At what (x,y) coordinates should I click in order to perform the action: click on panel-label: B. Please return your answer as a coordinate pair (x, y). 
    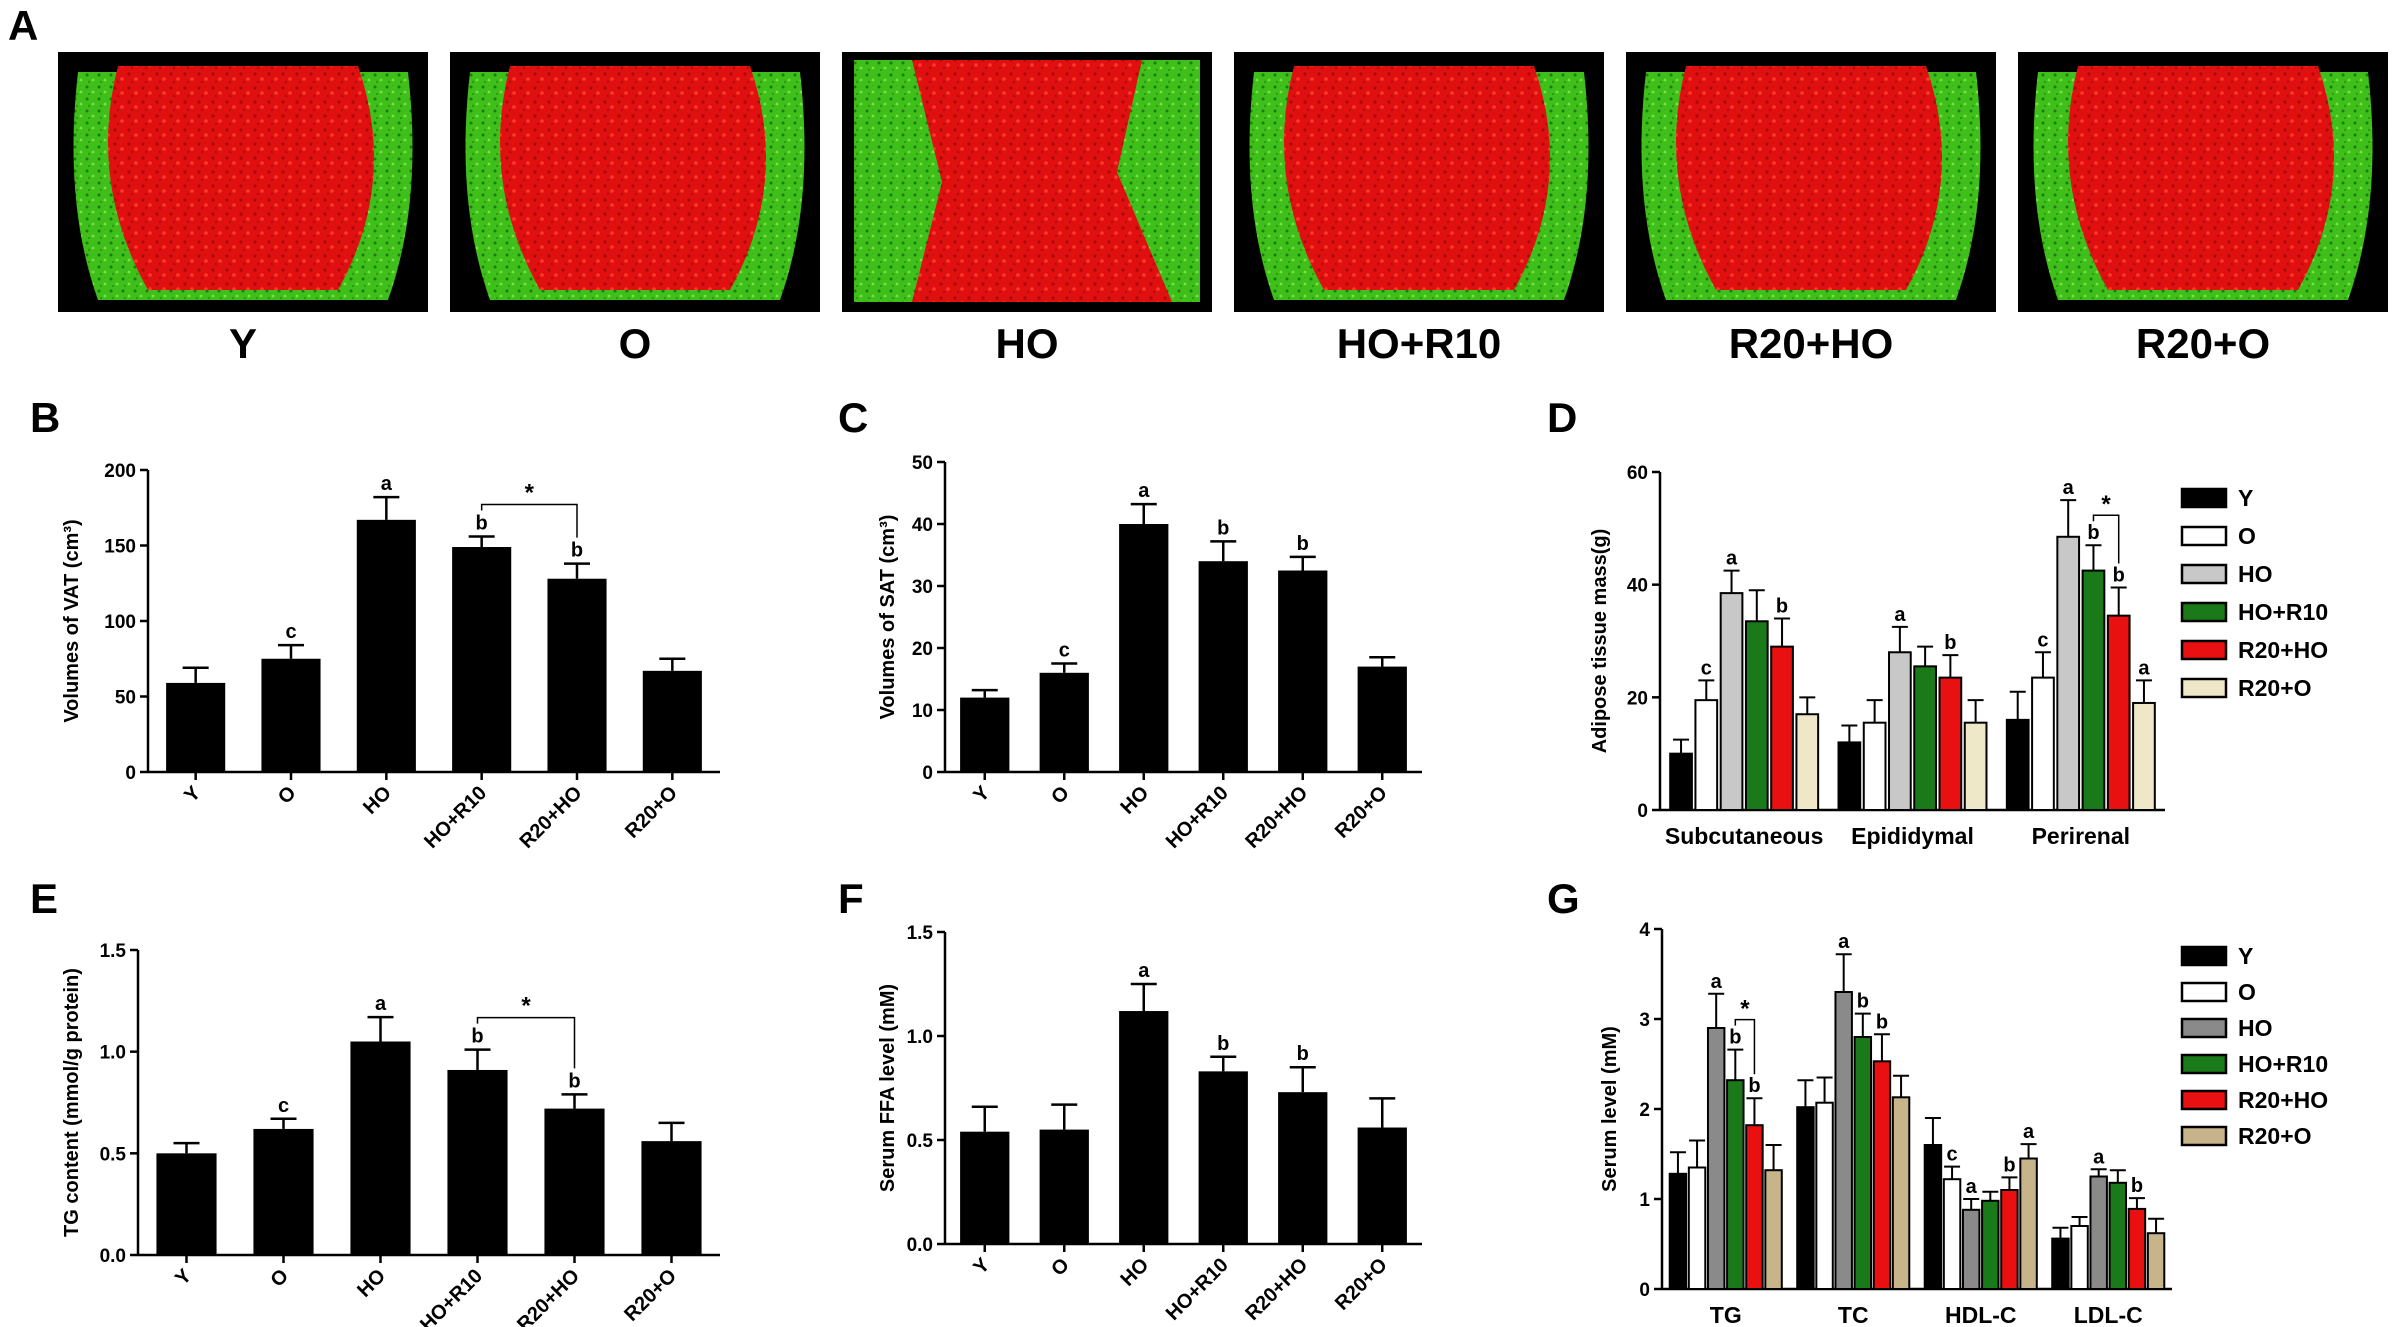
    Looking at the image, I should click on (45, 417).